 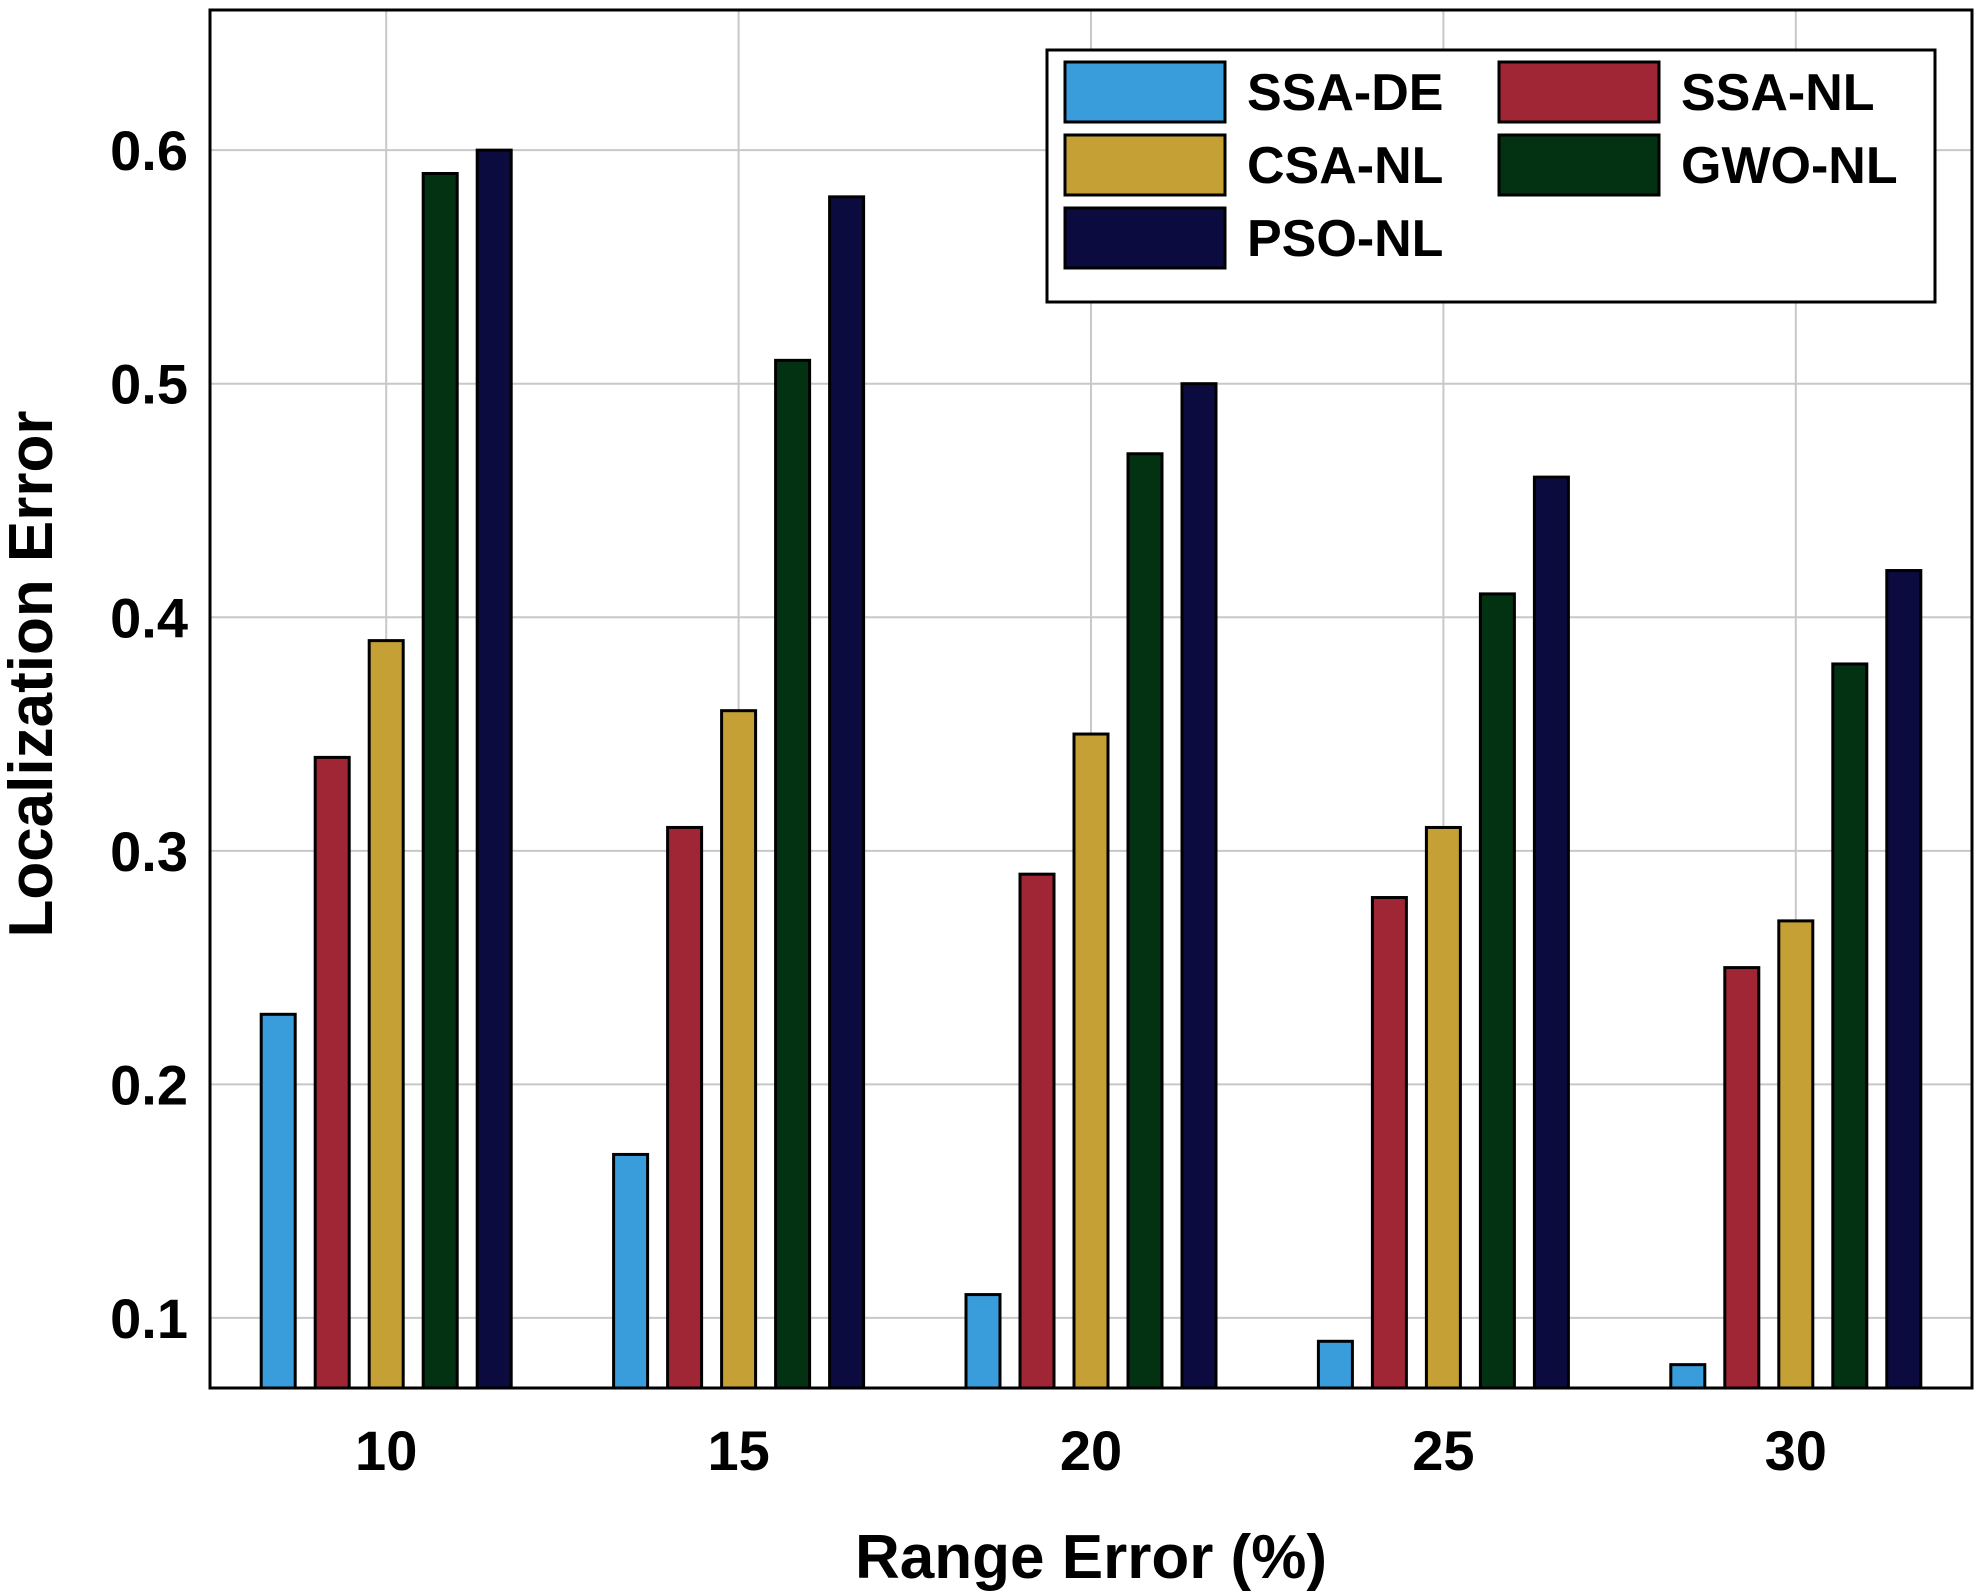 What do you see at coordinates (1579, 92) in the screenshot?
I see `legend-swatch-ssa-nl` at bounding box center [1579, 92].